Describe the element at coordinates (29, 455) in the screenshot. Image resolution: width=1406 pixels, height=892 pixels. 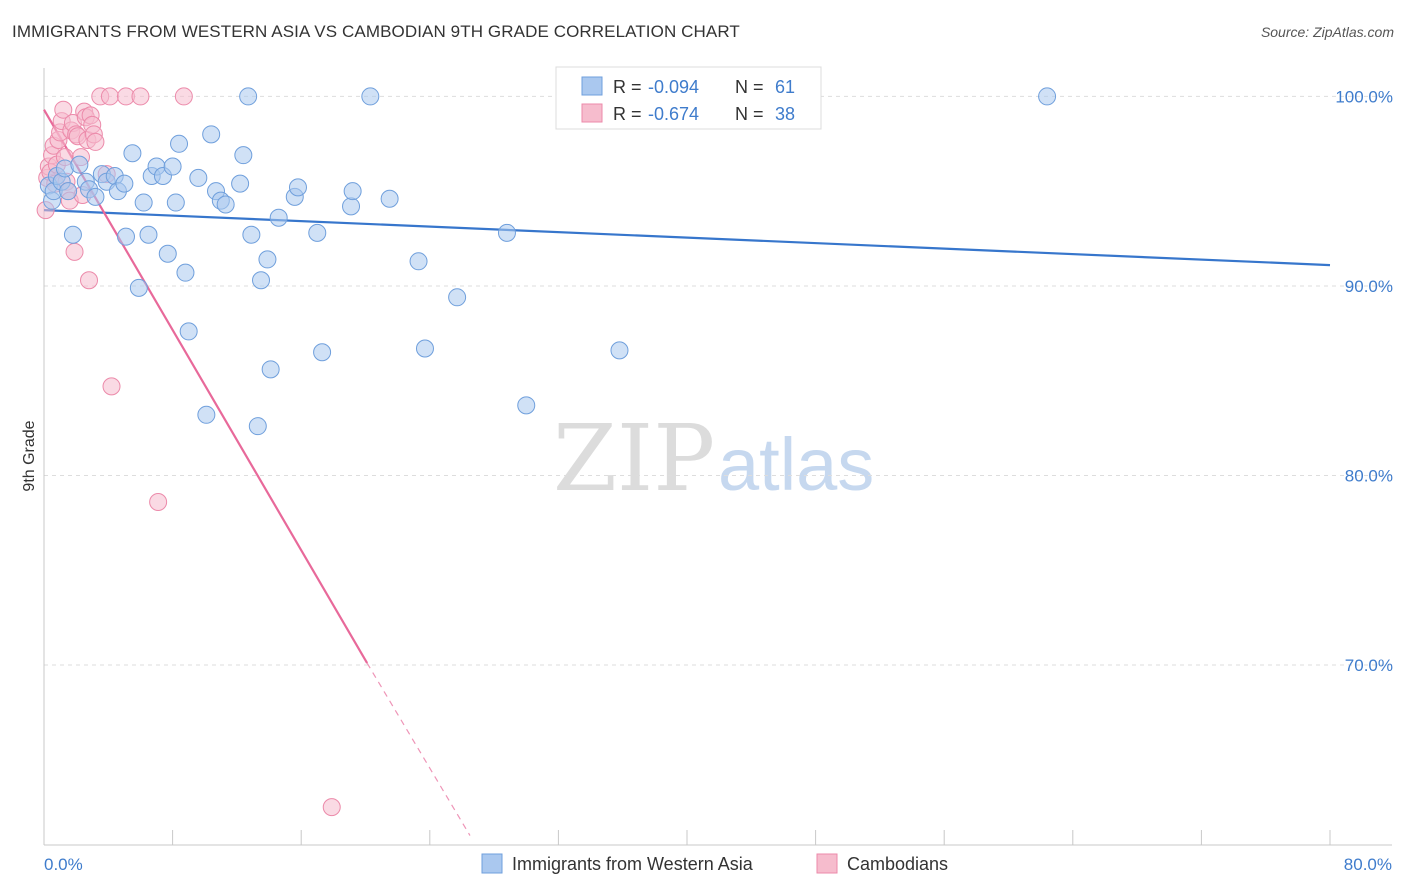
I see `y-axis-label: 9th Grade` at that location.